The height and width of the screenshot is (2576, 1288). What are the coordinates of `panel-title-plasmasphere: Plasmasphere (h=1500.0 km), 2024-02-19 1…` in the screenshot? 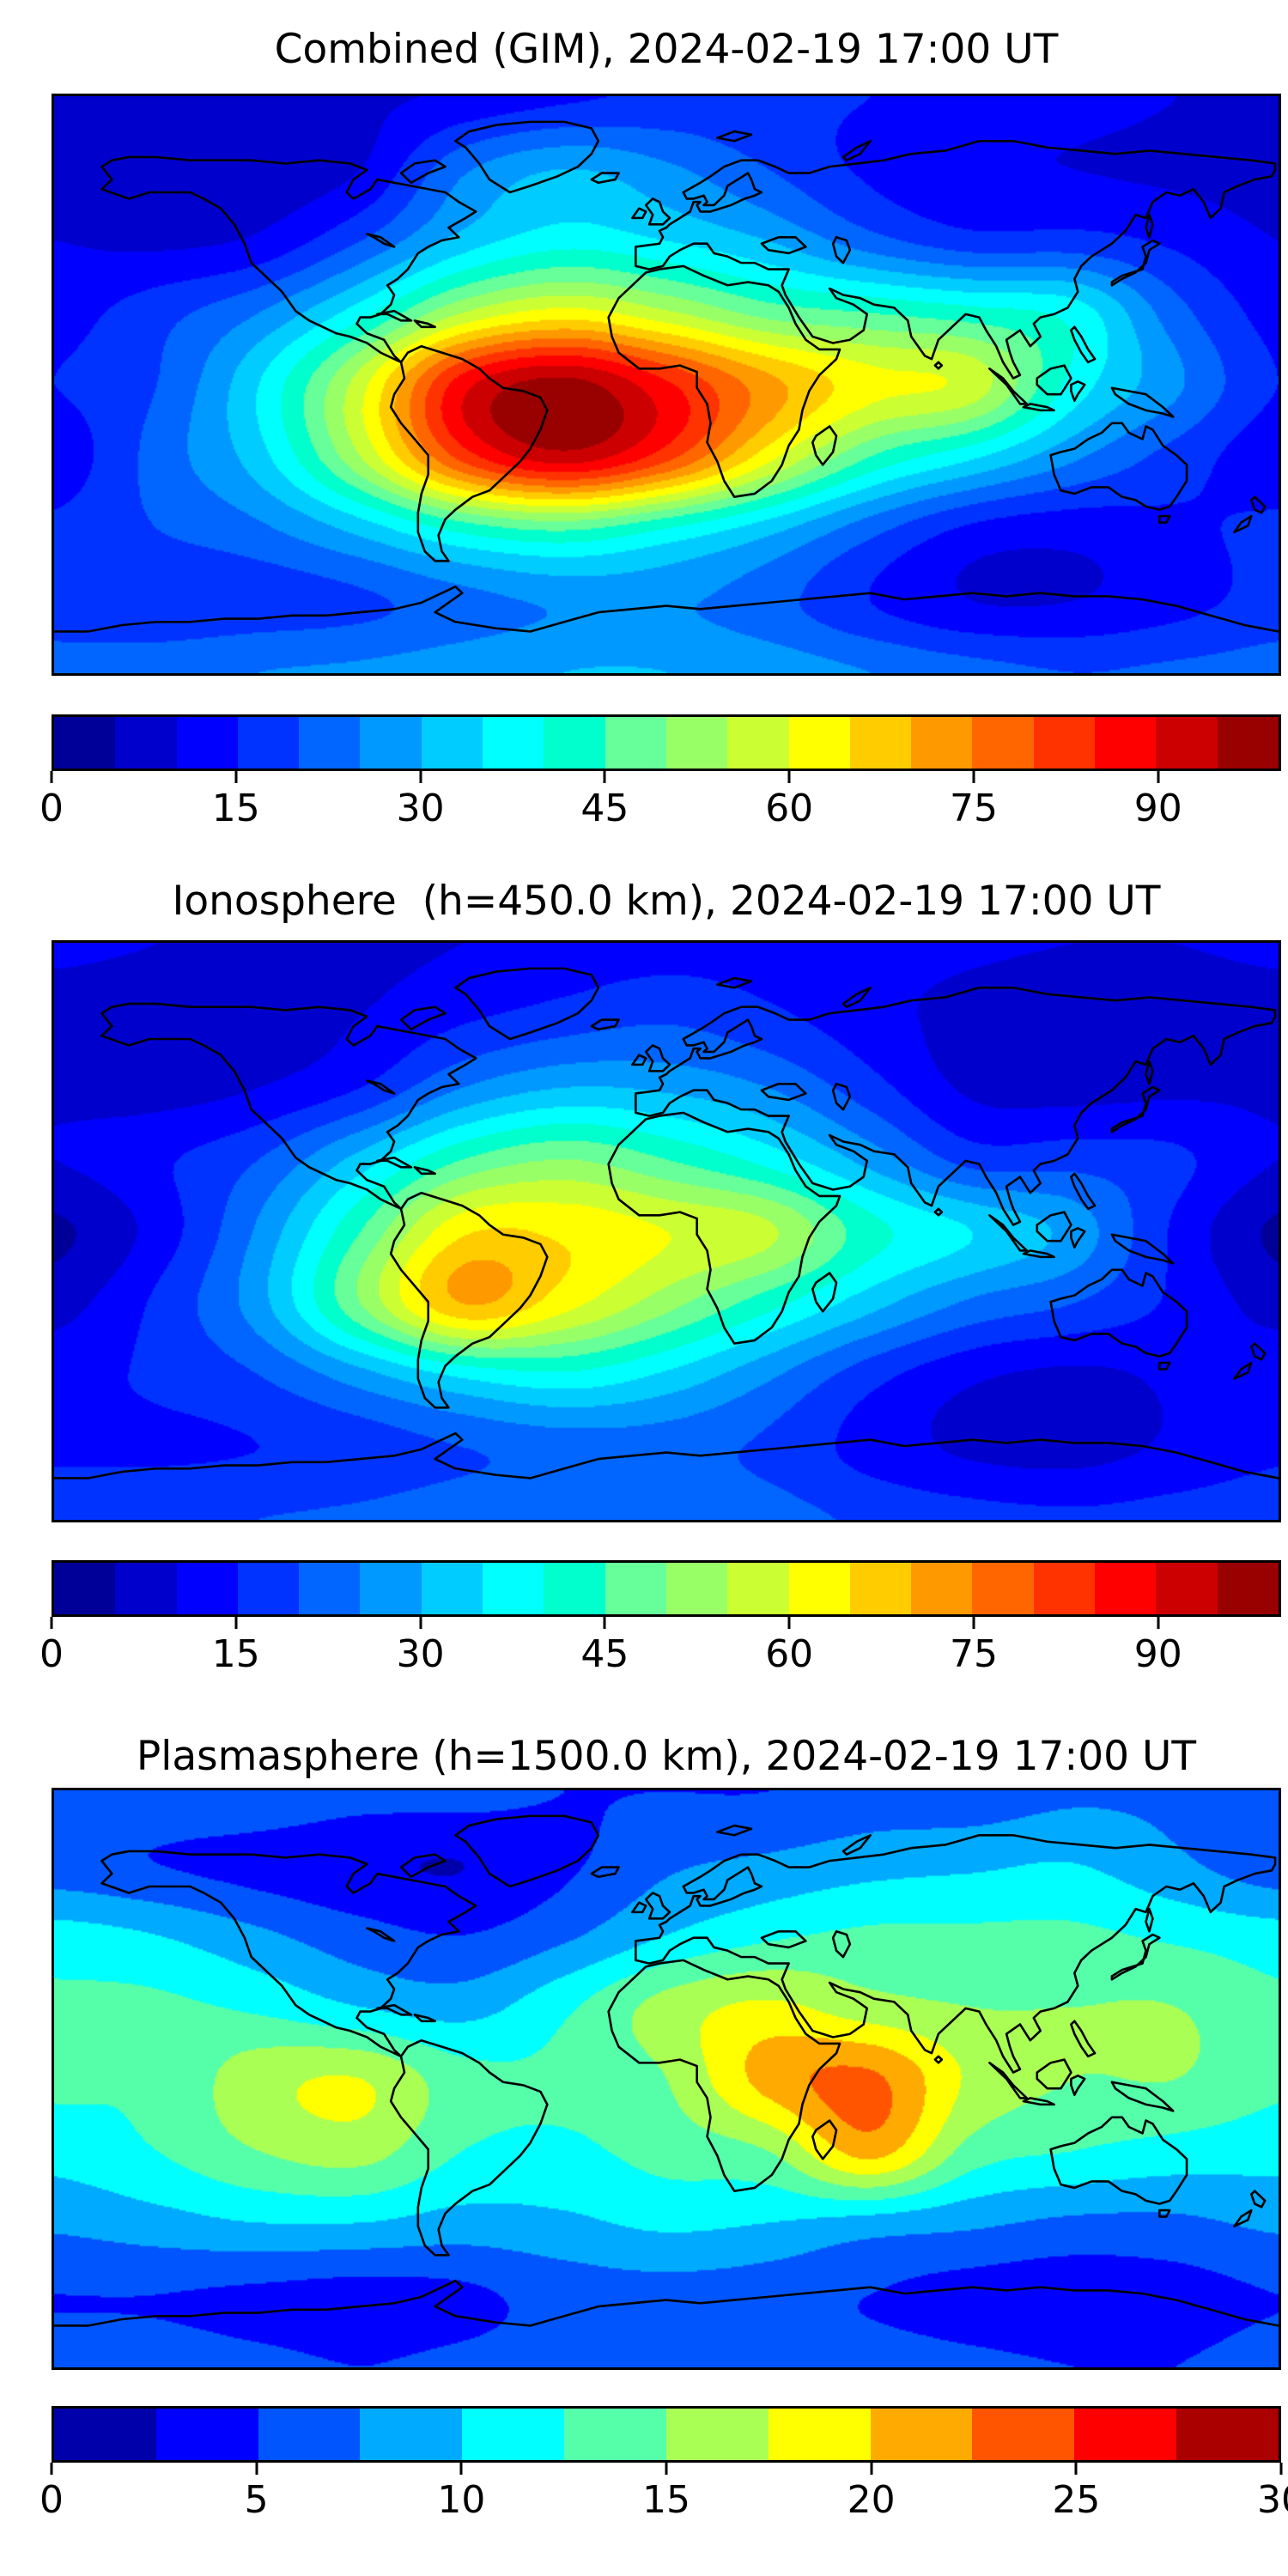 It's located at (666, 1756).